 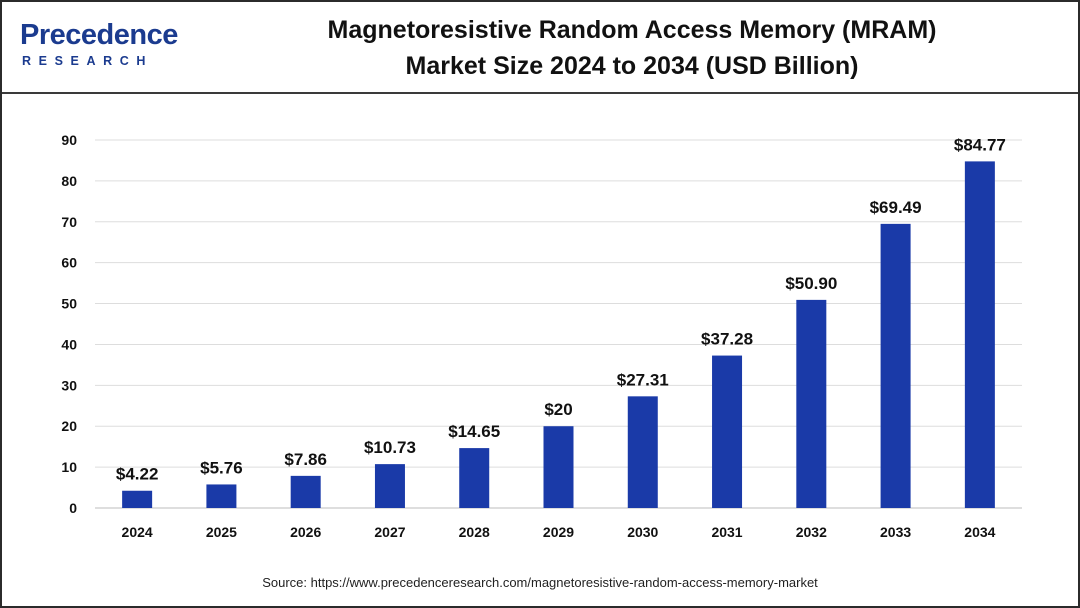 What do you see at coordinates (558, 532) in the screenshot?
I see `x-tick-label: 2029` at bounding box center [558, 532].